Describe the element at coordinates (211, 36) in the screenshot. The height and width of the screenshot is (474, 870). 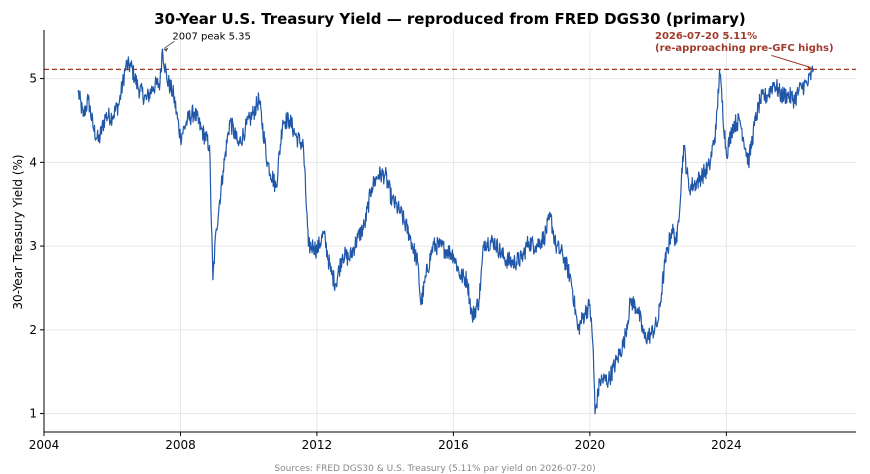
I see `annotation-peak: 2007 peak 5.35` at that location.